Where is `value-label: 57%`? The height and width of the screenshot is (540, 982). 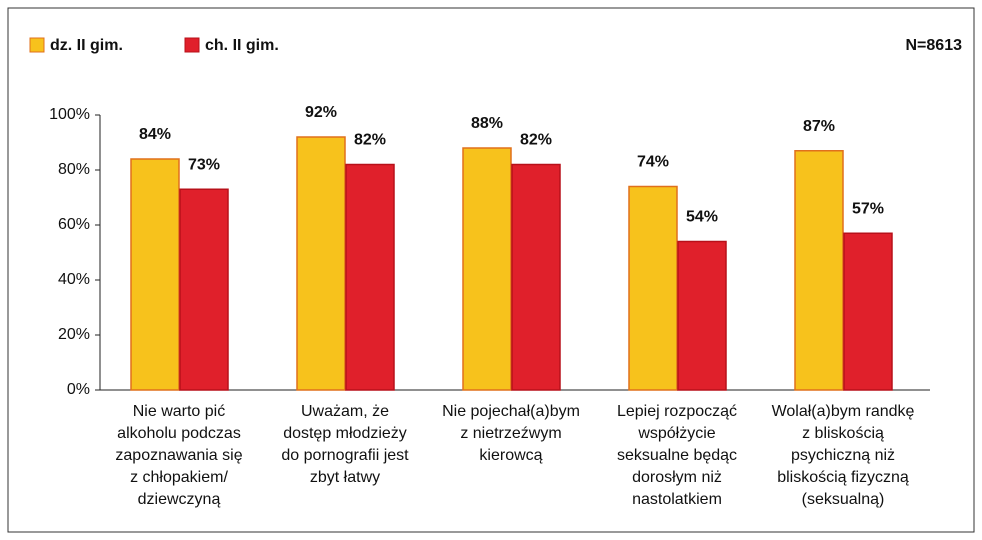
value-label: 57% is located at coordinates (868, 208).